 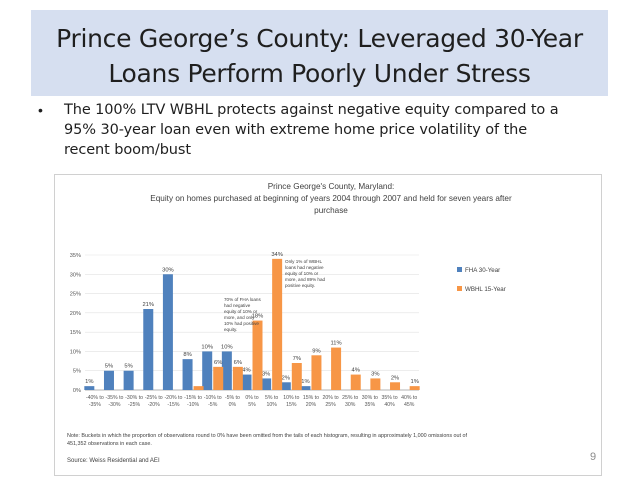 I want to click on annotation-wbhl-line: positive equity., so click(x=300, y=285).